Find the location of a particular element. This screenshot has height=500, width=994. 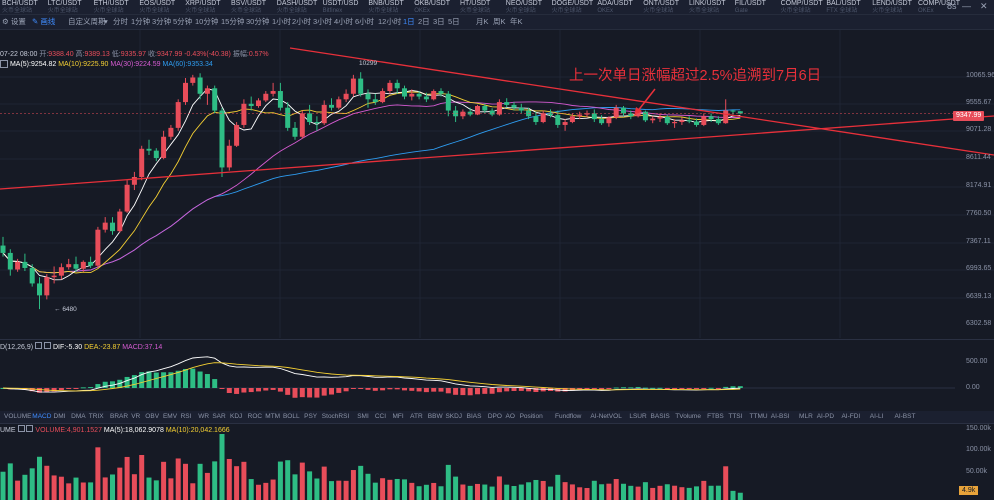

indicator-tab: DPO is located at coordinates (494, 416).